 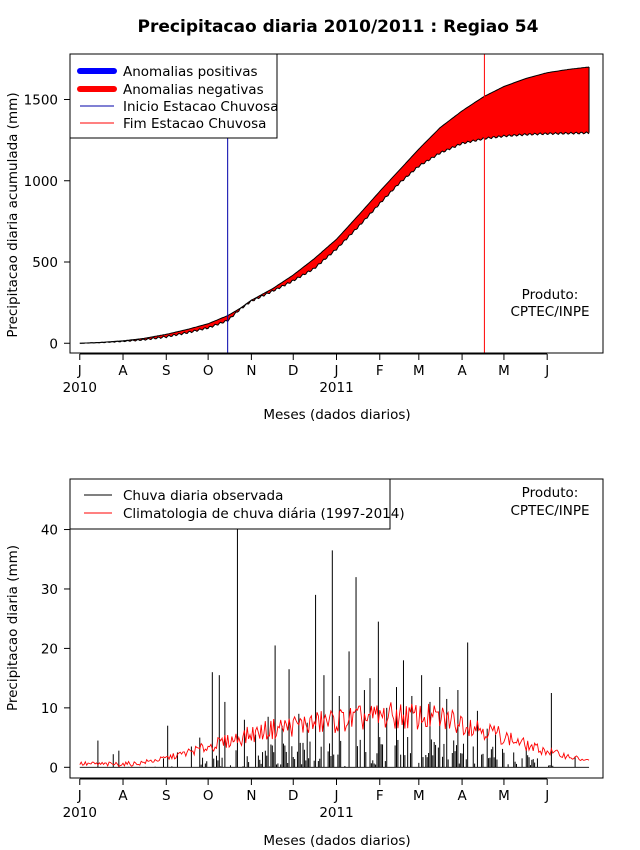 What do you see at coordinates (293, 371) in the screenshot?
I see `top-x-tick-label-5: D` at bounding box center [293, 371].